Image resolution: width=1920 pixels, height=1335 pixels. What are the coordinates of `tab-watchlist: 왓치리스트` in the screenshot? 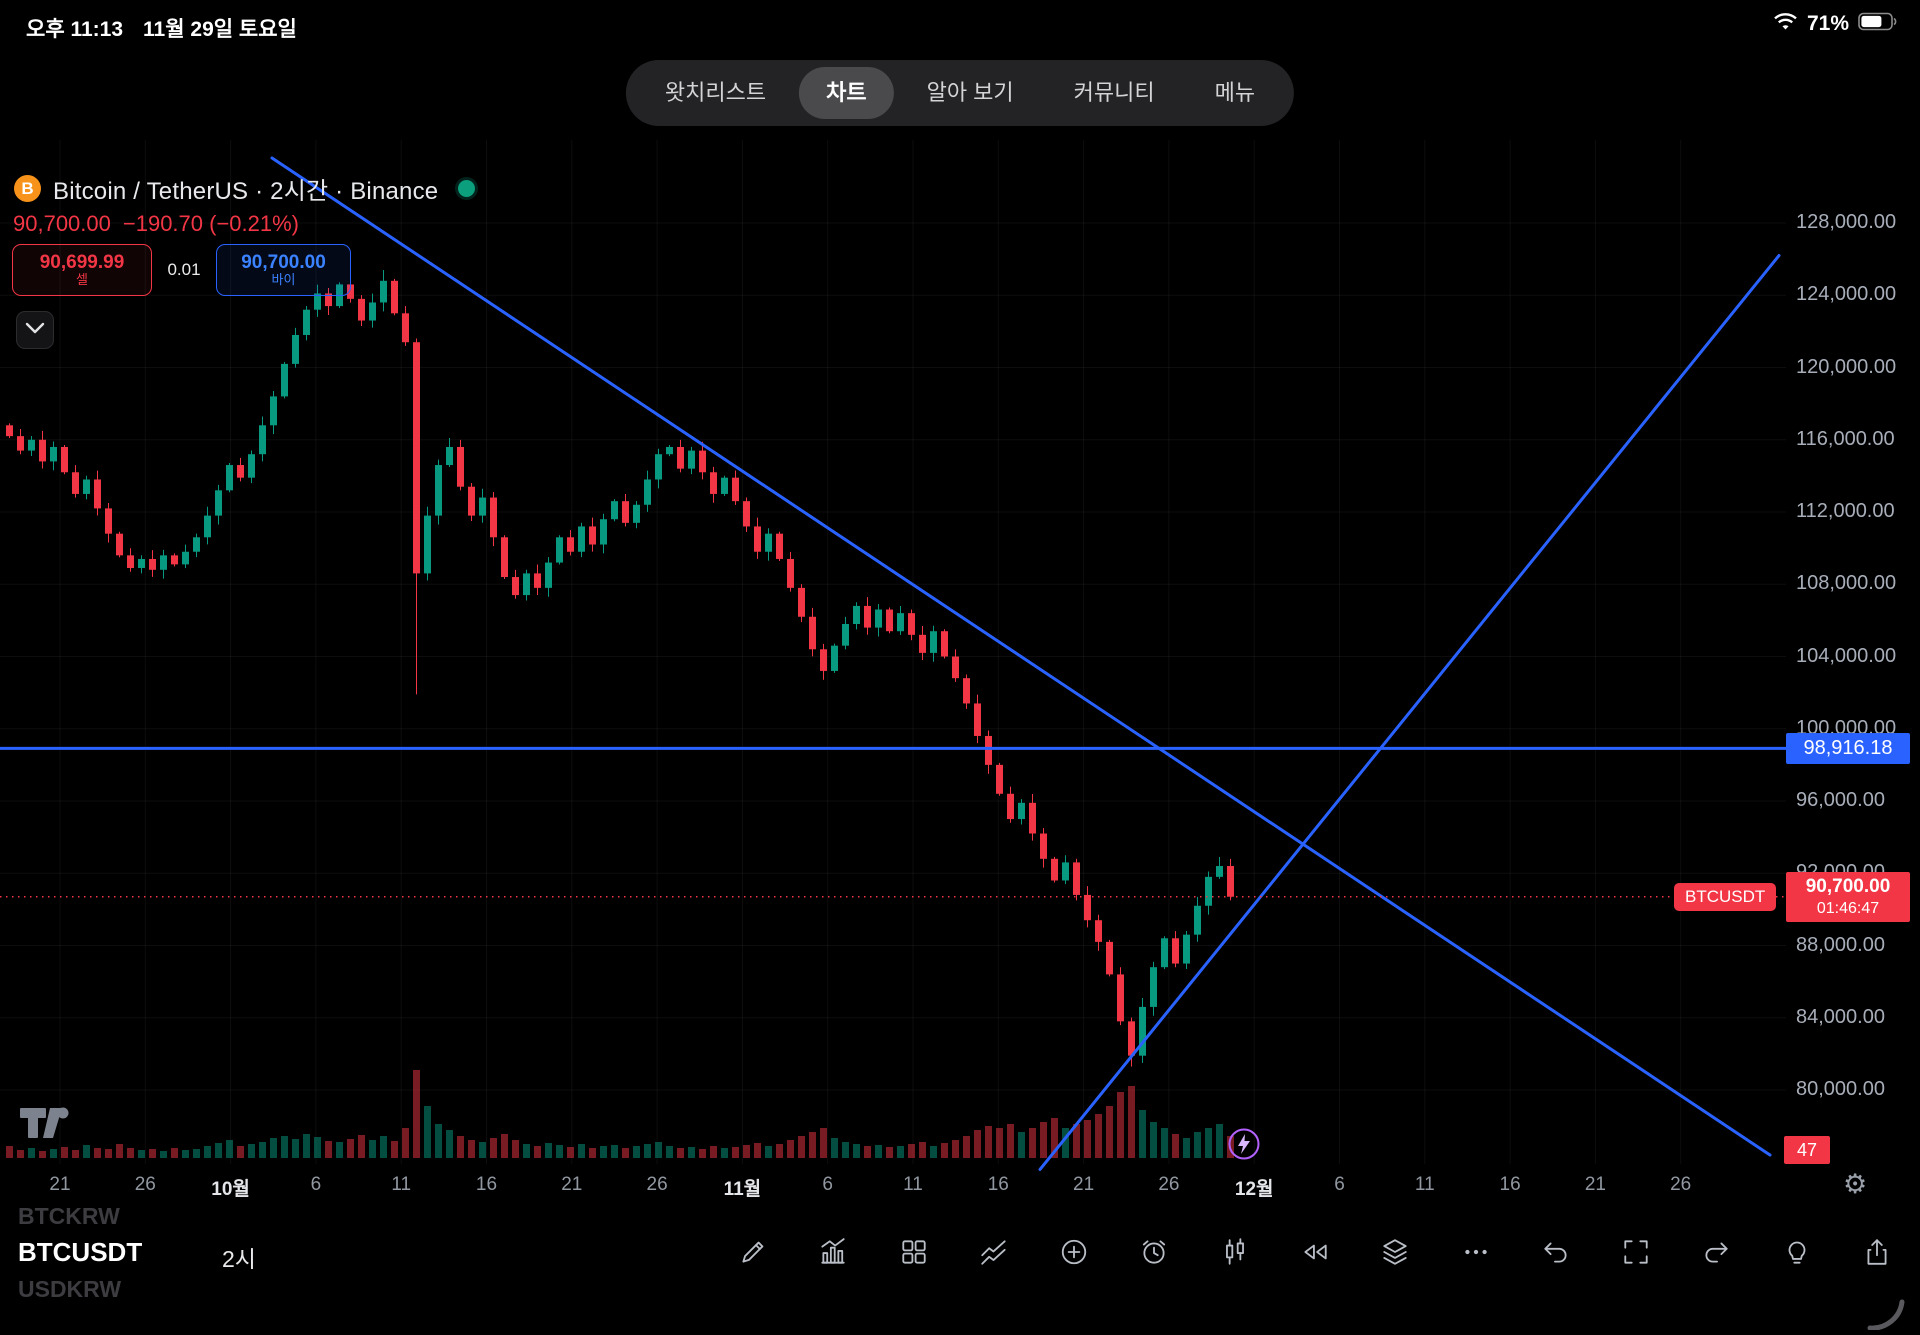 It's located at (715, 92).